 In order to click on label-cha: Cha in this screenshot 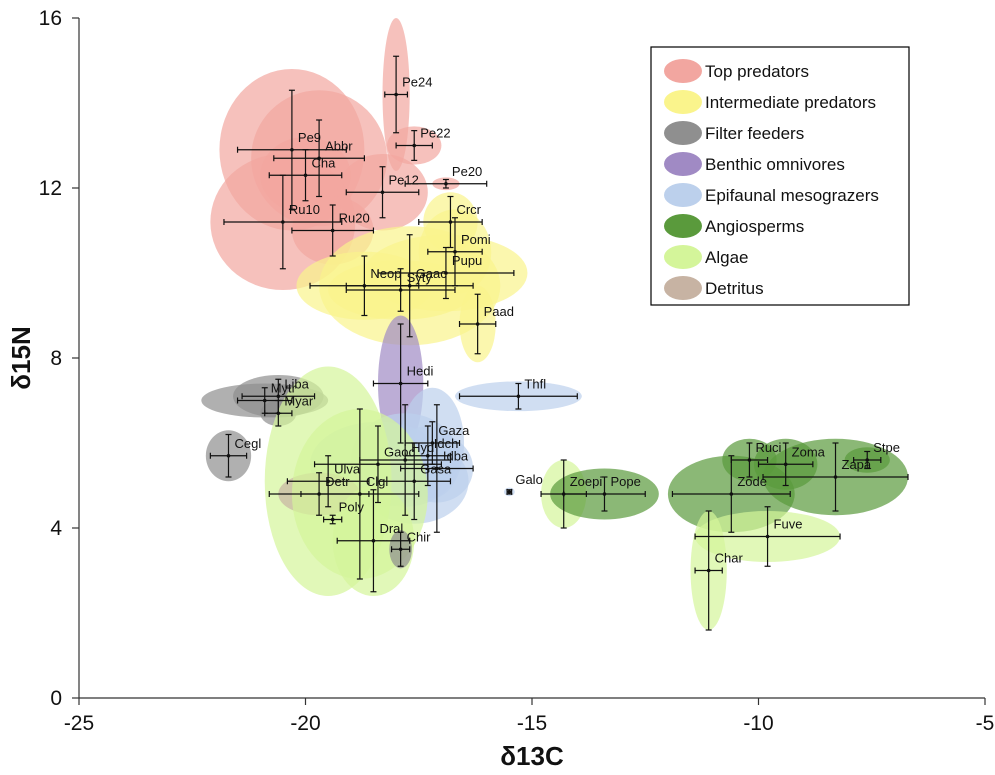, I will do `click(324, 162)`.